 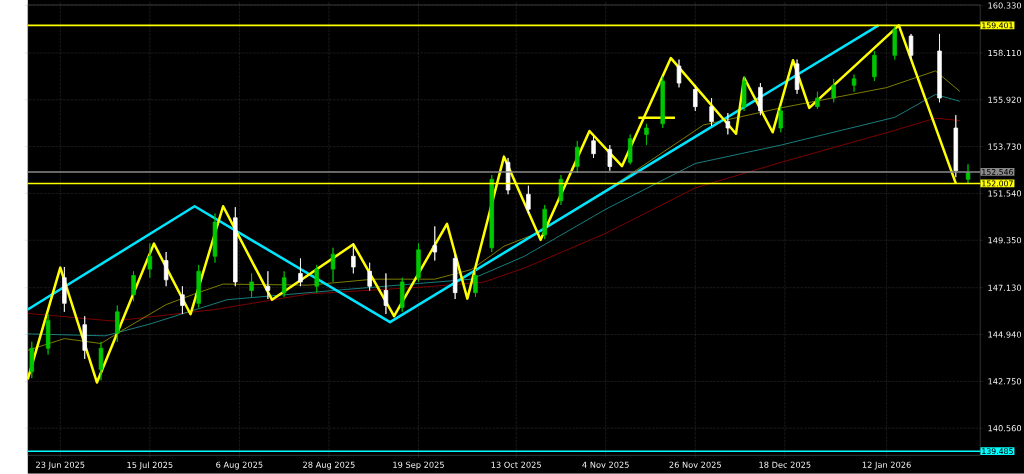 What do you see at coordinates (1005, 53) in the screenshot?
I see `y-tick-label: 158.110` at bounding box center [1005, 53].